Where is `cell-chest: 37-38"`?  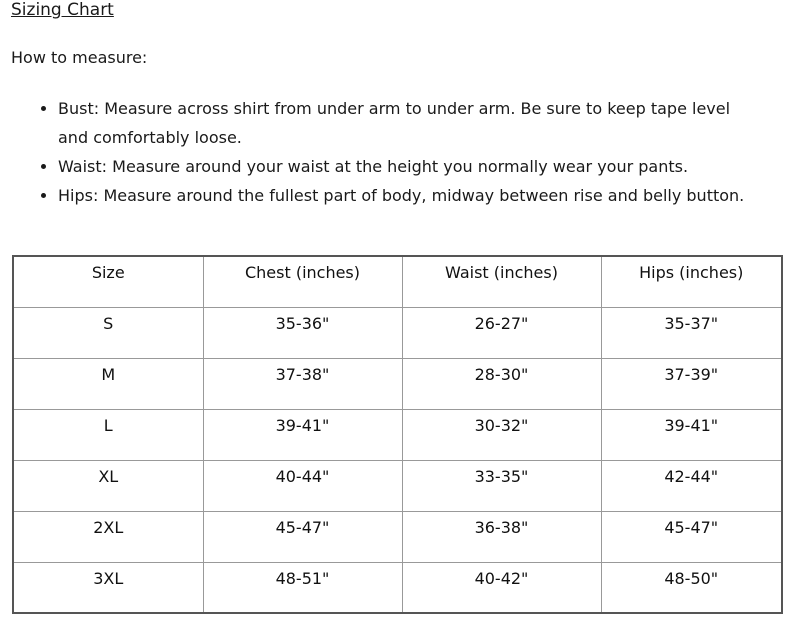
cell-chest: 37-38" is located at coordinates (302, 383).